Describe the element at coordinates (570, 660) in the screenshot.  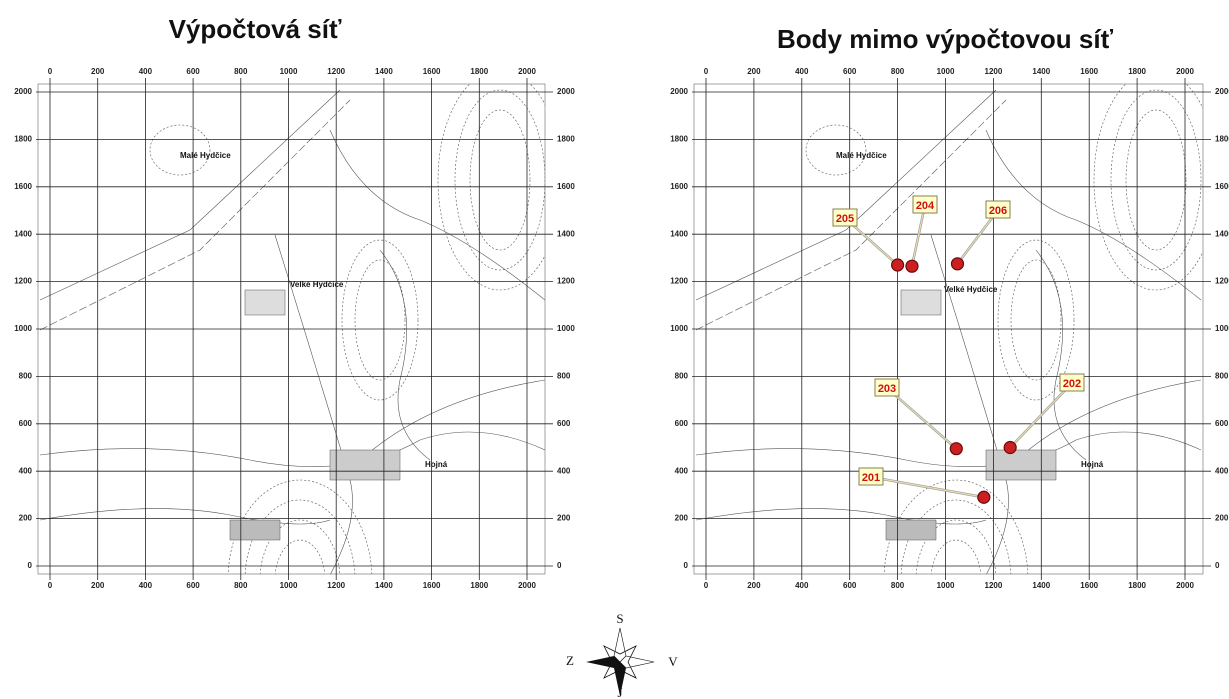
I see `compass-label: Z` at that location.